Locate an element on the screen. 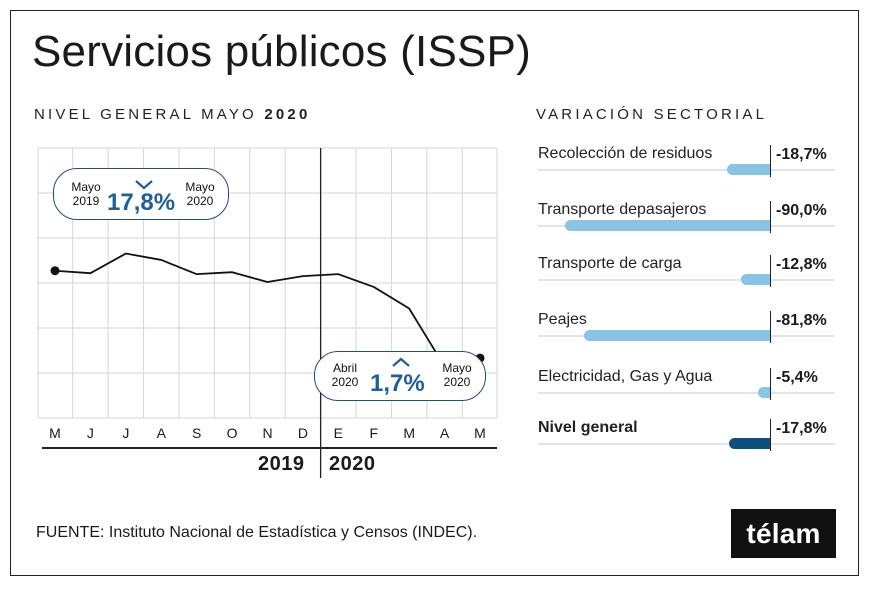  sector-value: -5,4% is located at coordinates (797, 377).